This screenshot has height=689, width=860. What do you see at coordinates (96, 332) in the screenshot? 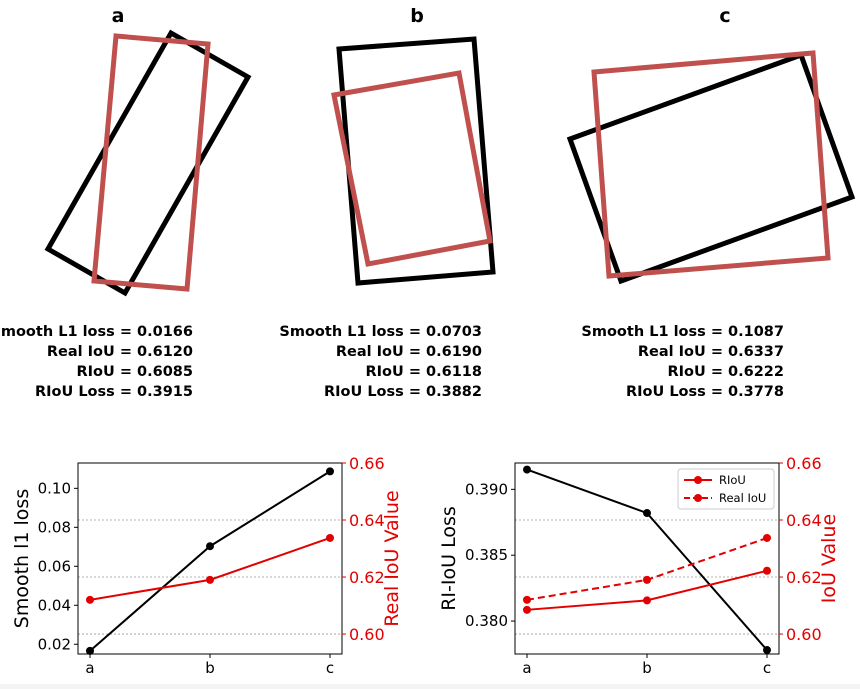
I see `stat-line: Smooth L1 loss = 0.0166` at bounding box center [96, 332].